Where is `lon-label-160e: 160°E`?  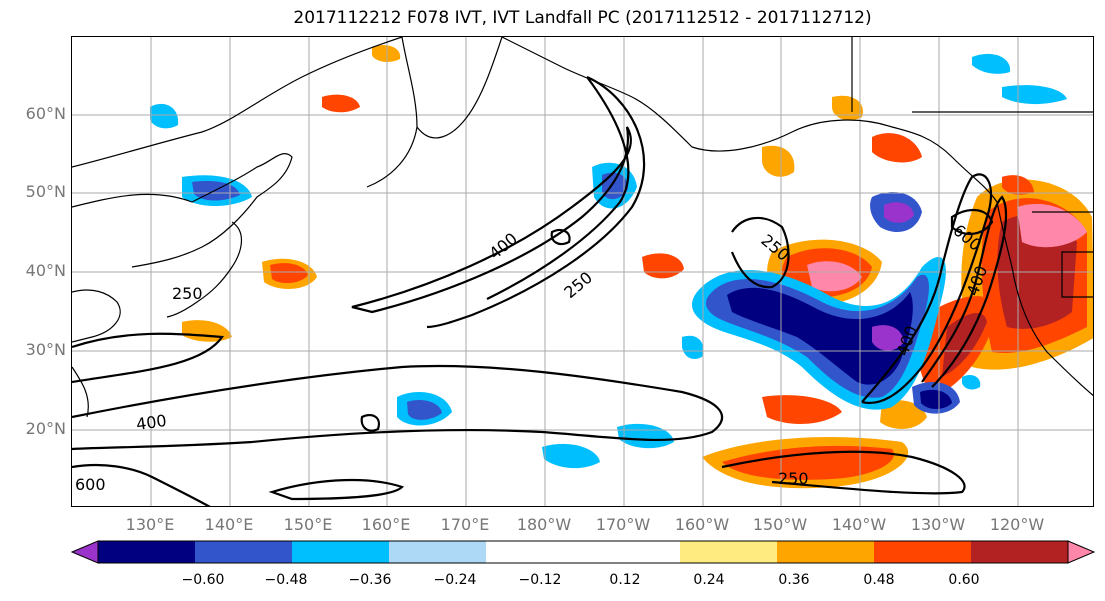 lon-label-160e: 160°E is located at coordinates (386, 524).